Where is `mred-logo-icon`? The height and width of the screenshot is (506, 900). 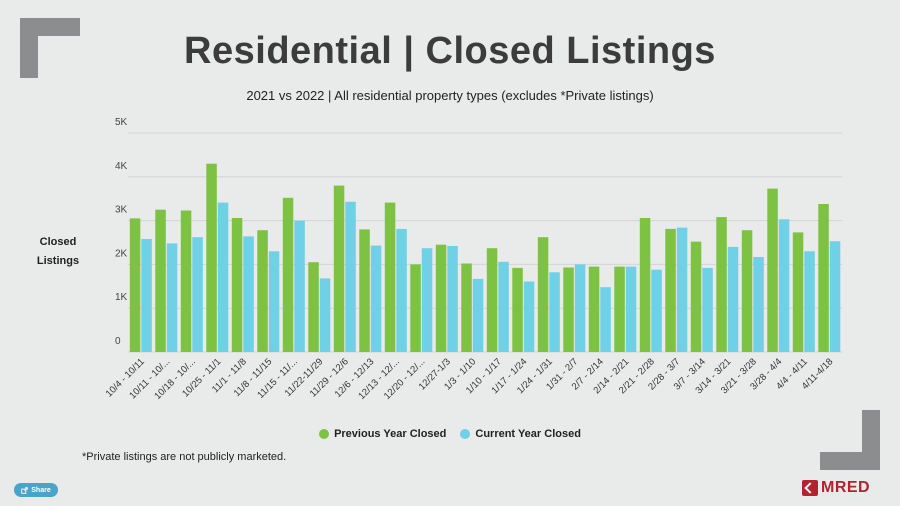
mred-logo-icon is located at coordinates (810, 488).